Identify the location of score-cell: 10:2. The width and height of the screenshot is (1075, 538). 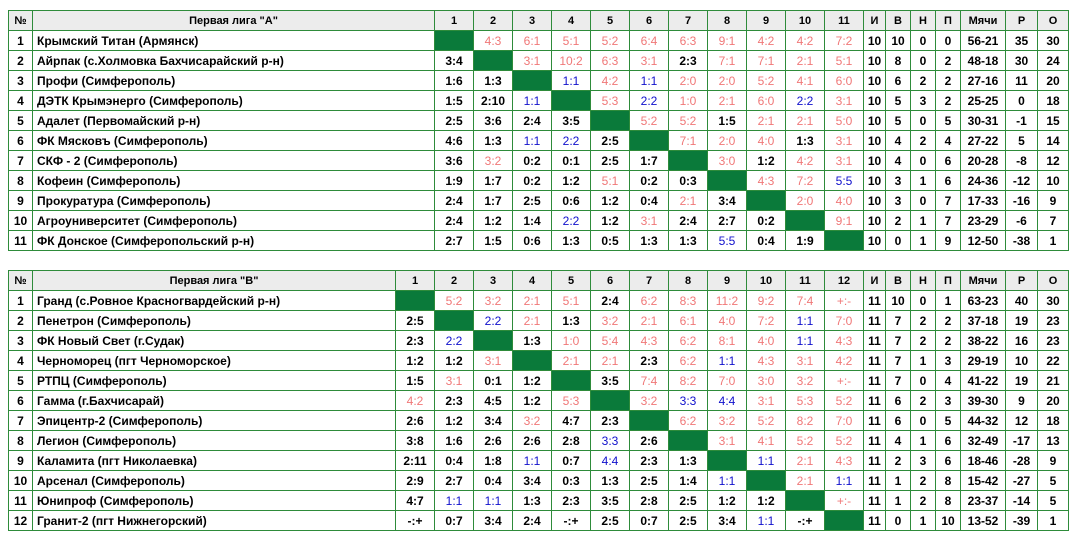
(571, 60).